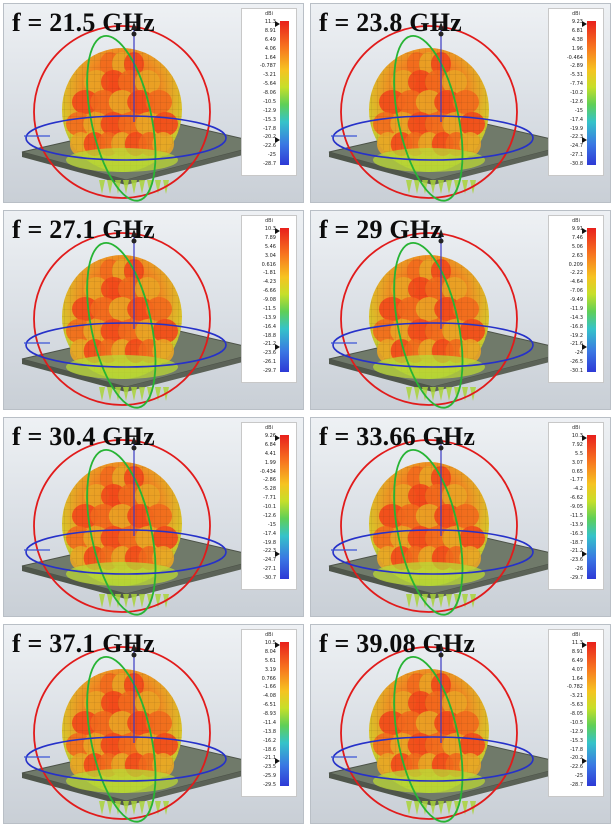 The height and width of the screenshot is (829, 614). Describe the element at coordinates (269, 84) in the screenshot. I see `colorbar-tick-label: -5.64` at that location.